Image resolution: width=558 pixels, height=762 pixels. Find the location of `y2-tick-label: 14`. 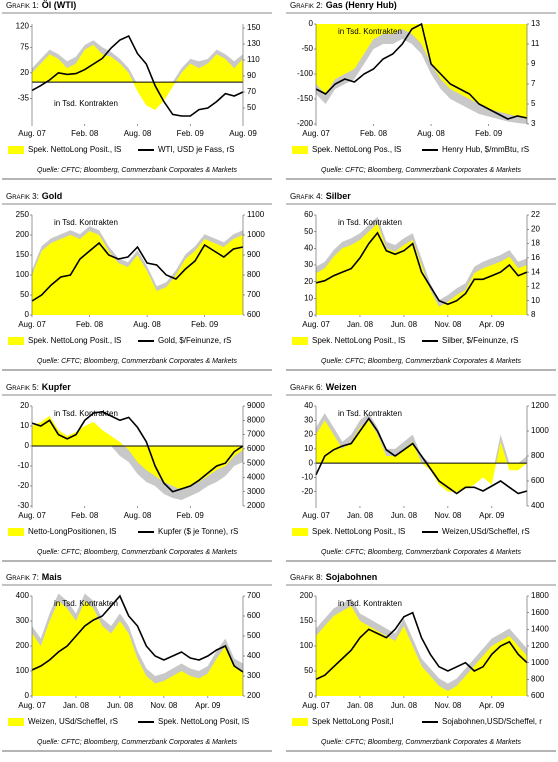

y2-tick-label: 14 is located at coordinates (535, 271).